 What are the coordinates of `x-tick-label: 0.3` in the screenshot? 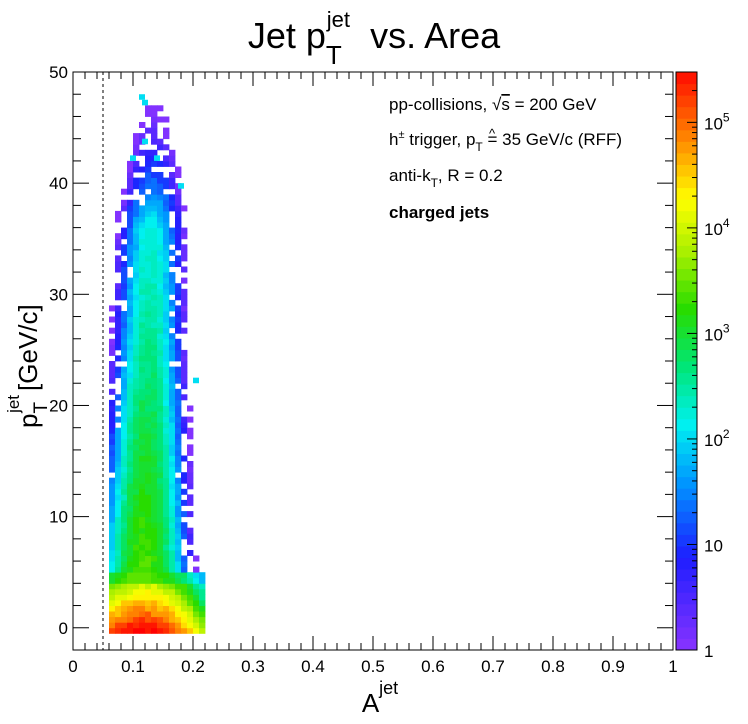 It's located at (253, 666).